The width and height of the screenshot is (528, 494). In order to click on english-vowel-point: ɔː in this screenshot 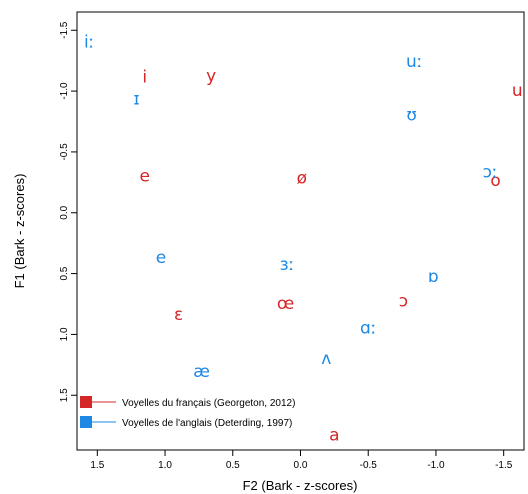, I will do `click(490, 173)`.